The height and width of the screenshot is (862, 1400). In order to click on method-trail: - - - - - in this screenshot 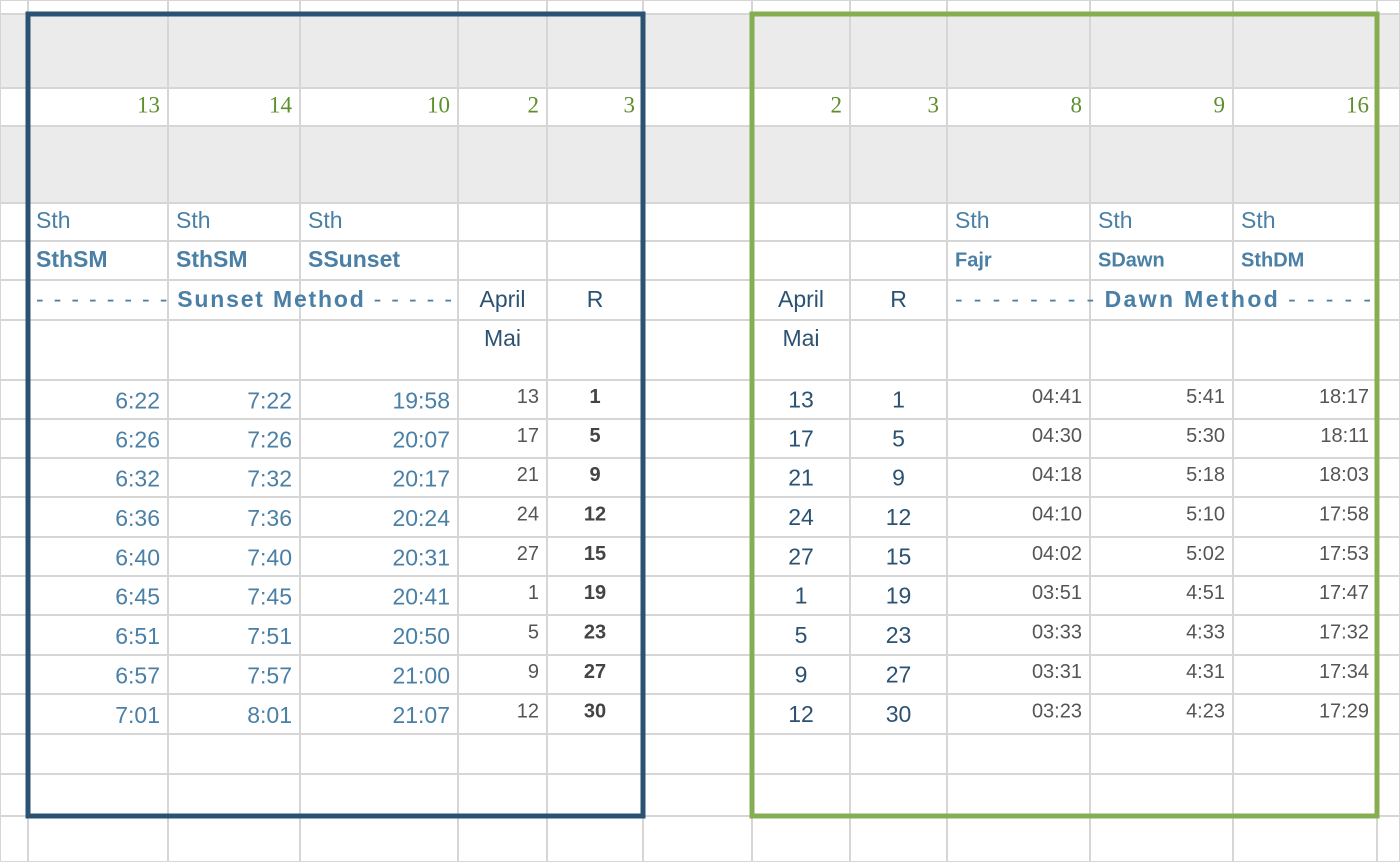, I will do `click(1329, 299)`.